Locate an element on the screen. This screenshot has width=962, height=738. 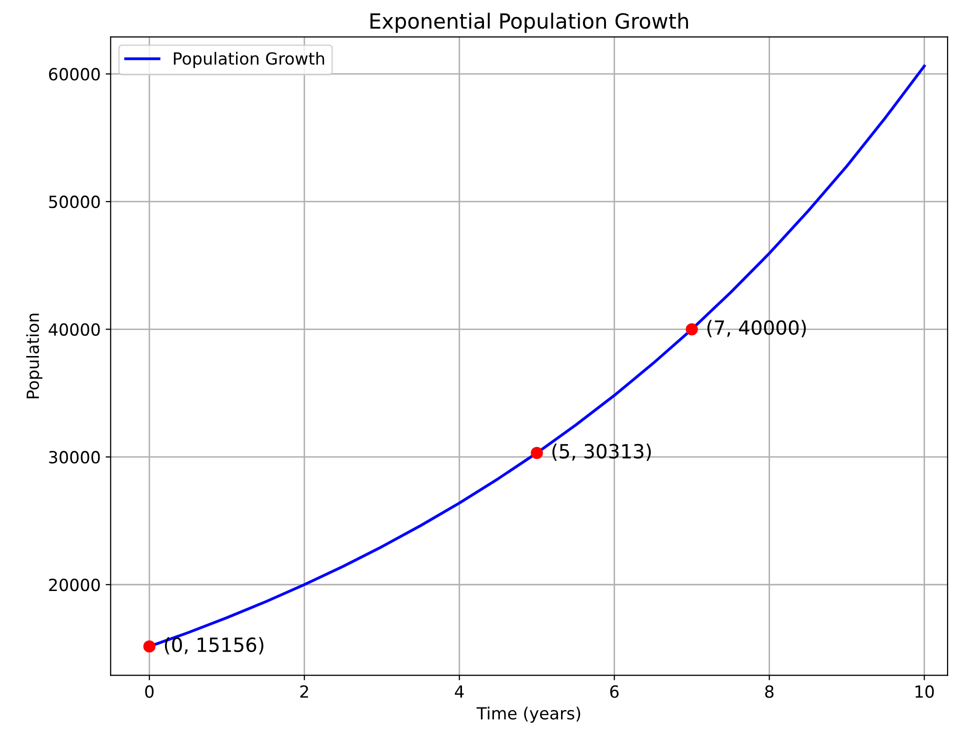
y-tick-label: 30000 is located at coordinates (74, 457).